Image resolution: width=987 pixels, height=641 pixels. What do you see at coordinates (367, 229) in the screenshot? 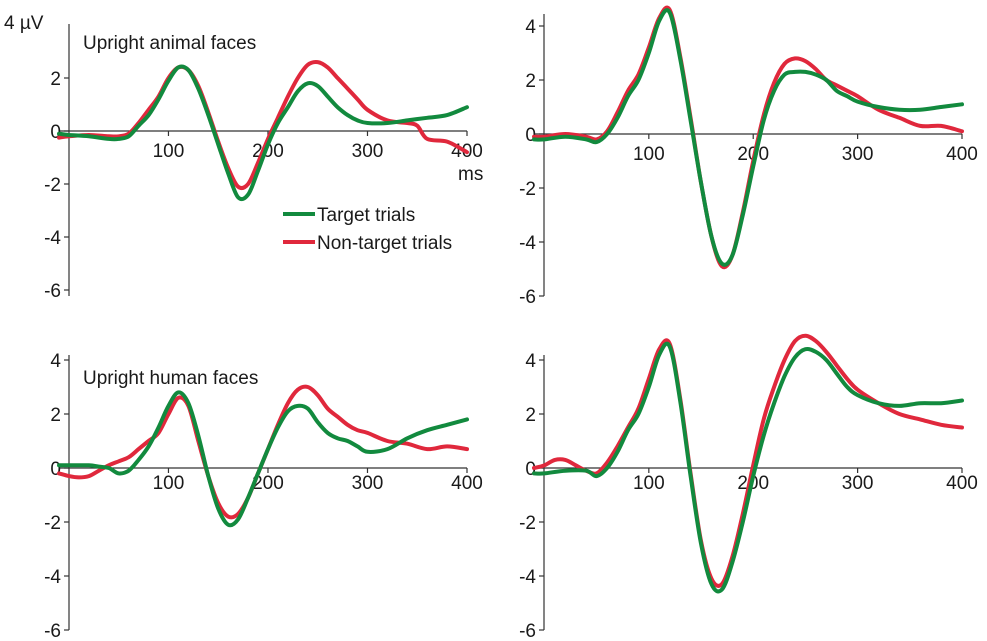
I see `legend: Target trials Non-target trials` at bounding box center [367, 229].